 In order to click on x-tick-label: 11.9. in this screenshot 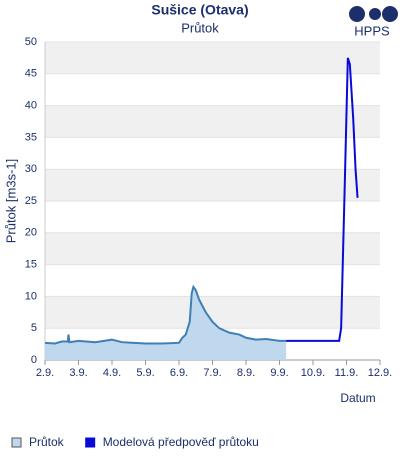, I will do `click(347, 373)`.